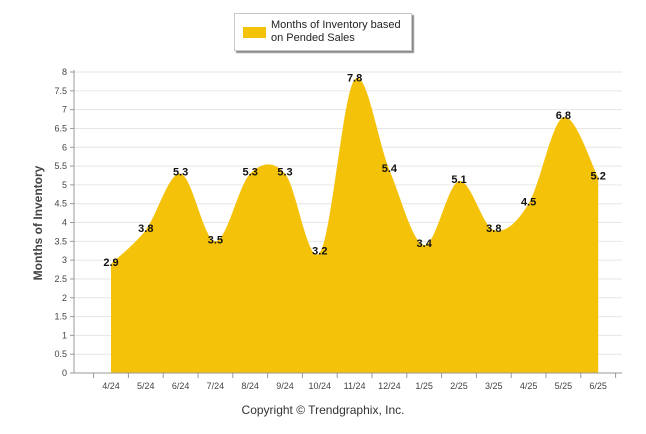  Describe the element at coordinates (250, 386) in the screenshot. I see `x-tick-label: 8/24` at that location.